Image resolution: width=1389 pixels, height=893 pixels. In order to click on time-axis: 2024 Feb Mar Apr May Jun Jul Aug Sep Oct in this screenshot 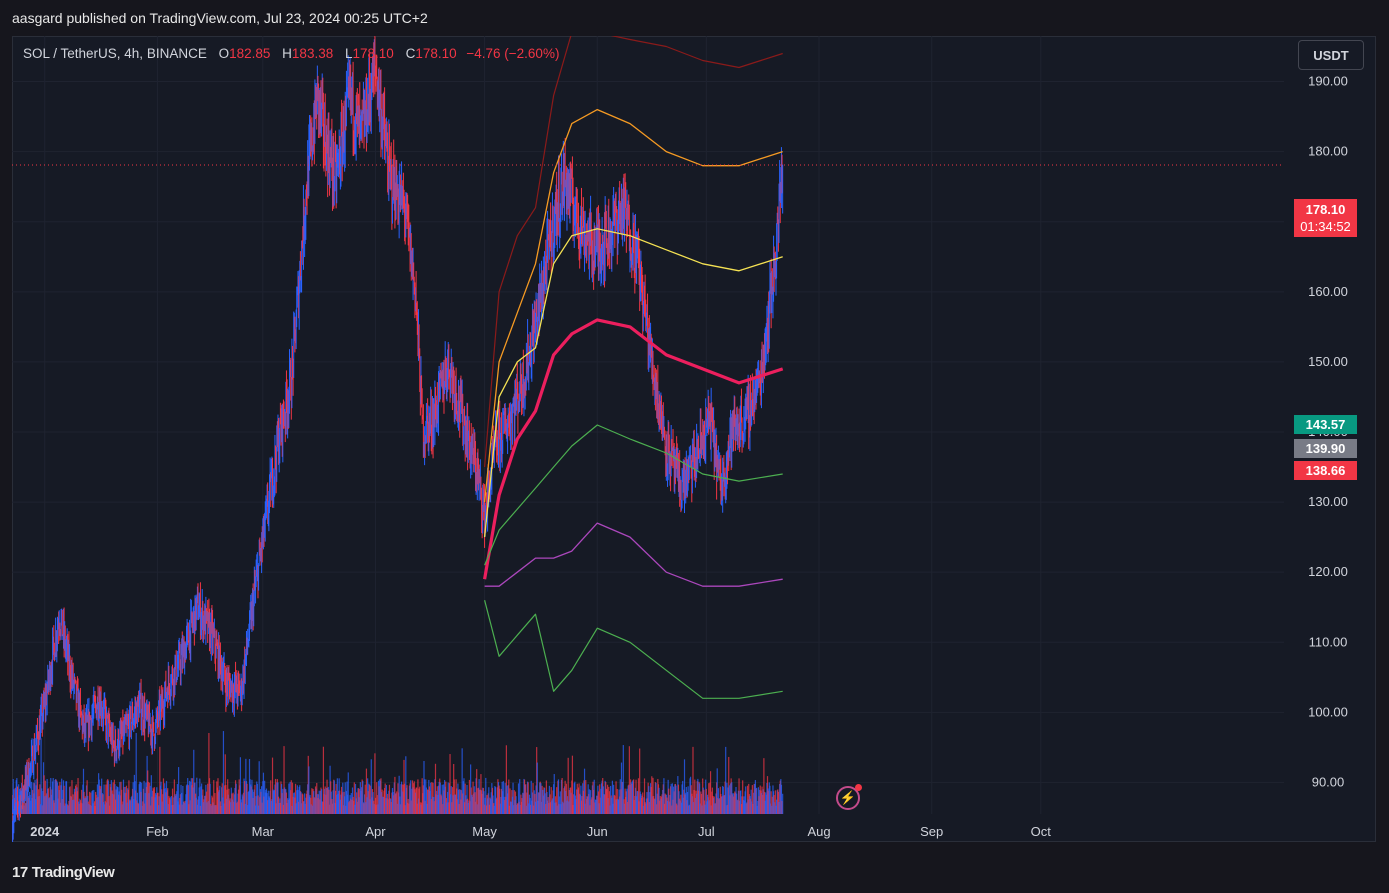, I will do `click(540, 831)`.